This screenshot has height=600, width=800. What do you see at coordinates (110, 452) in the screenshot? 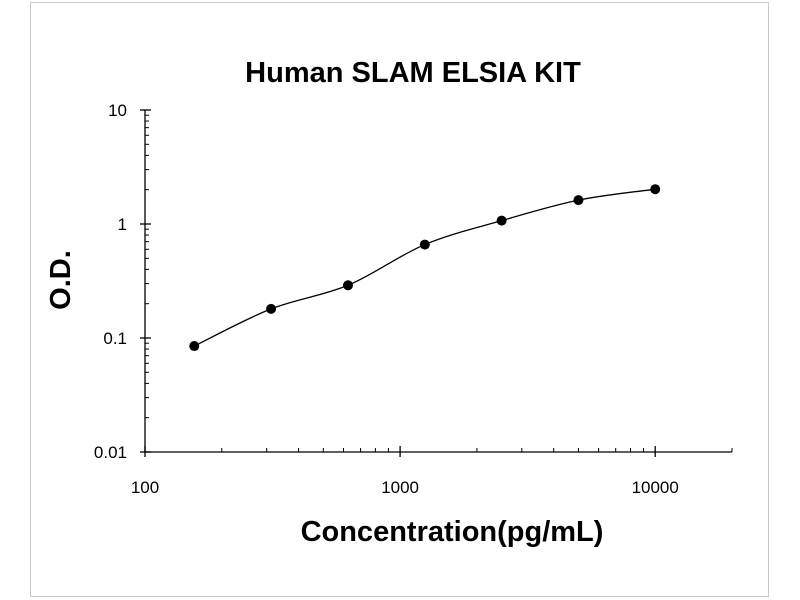
I see `y-tick-label: 0.01` at bounding box center [110, 452].